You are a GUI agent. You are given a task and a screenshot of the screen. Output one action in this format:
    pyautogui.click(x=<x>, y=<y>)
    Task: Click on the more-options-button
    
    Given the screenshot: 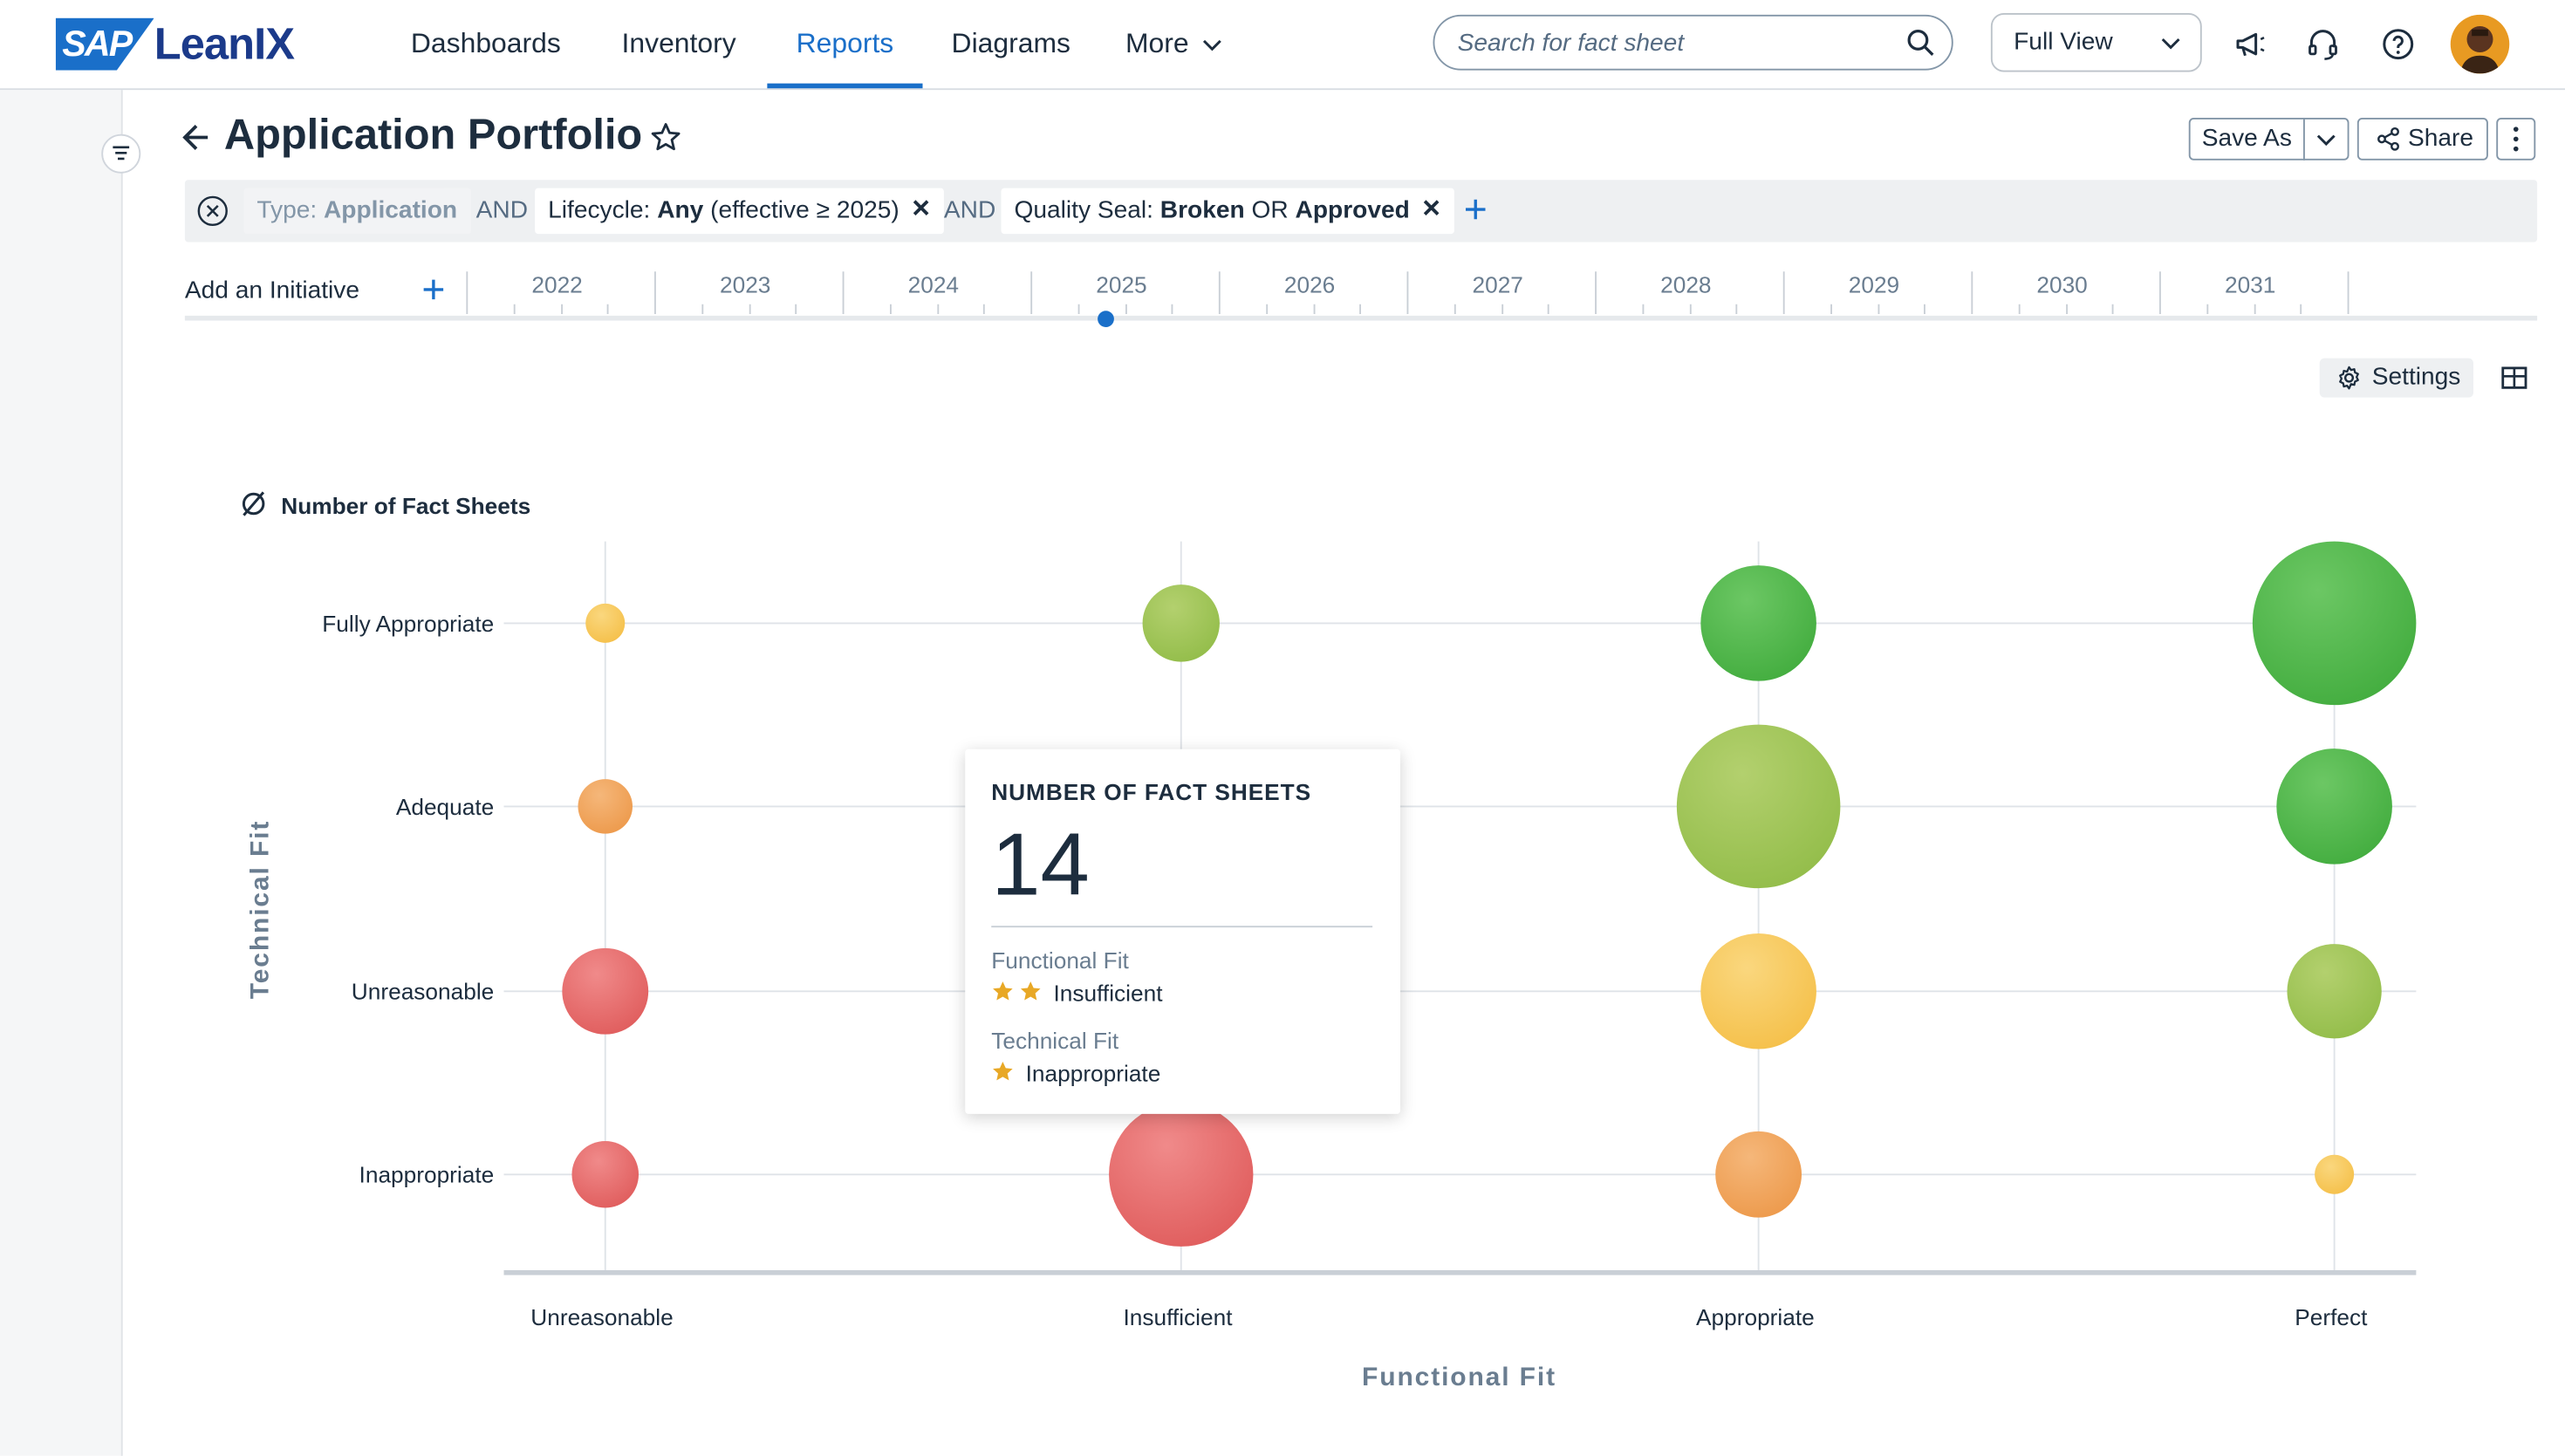 What is the action you would take?
    pyautogui.click(x=2516, y=139)
    